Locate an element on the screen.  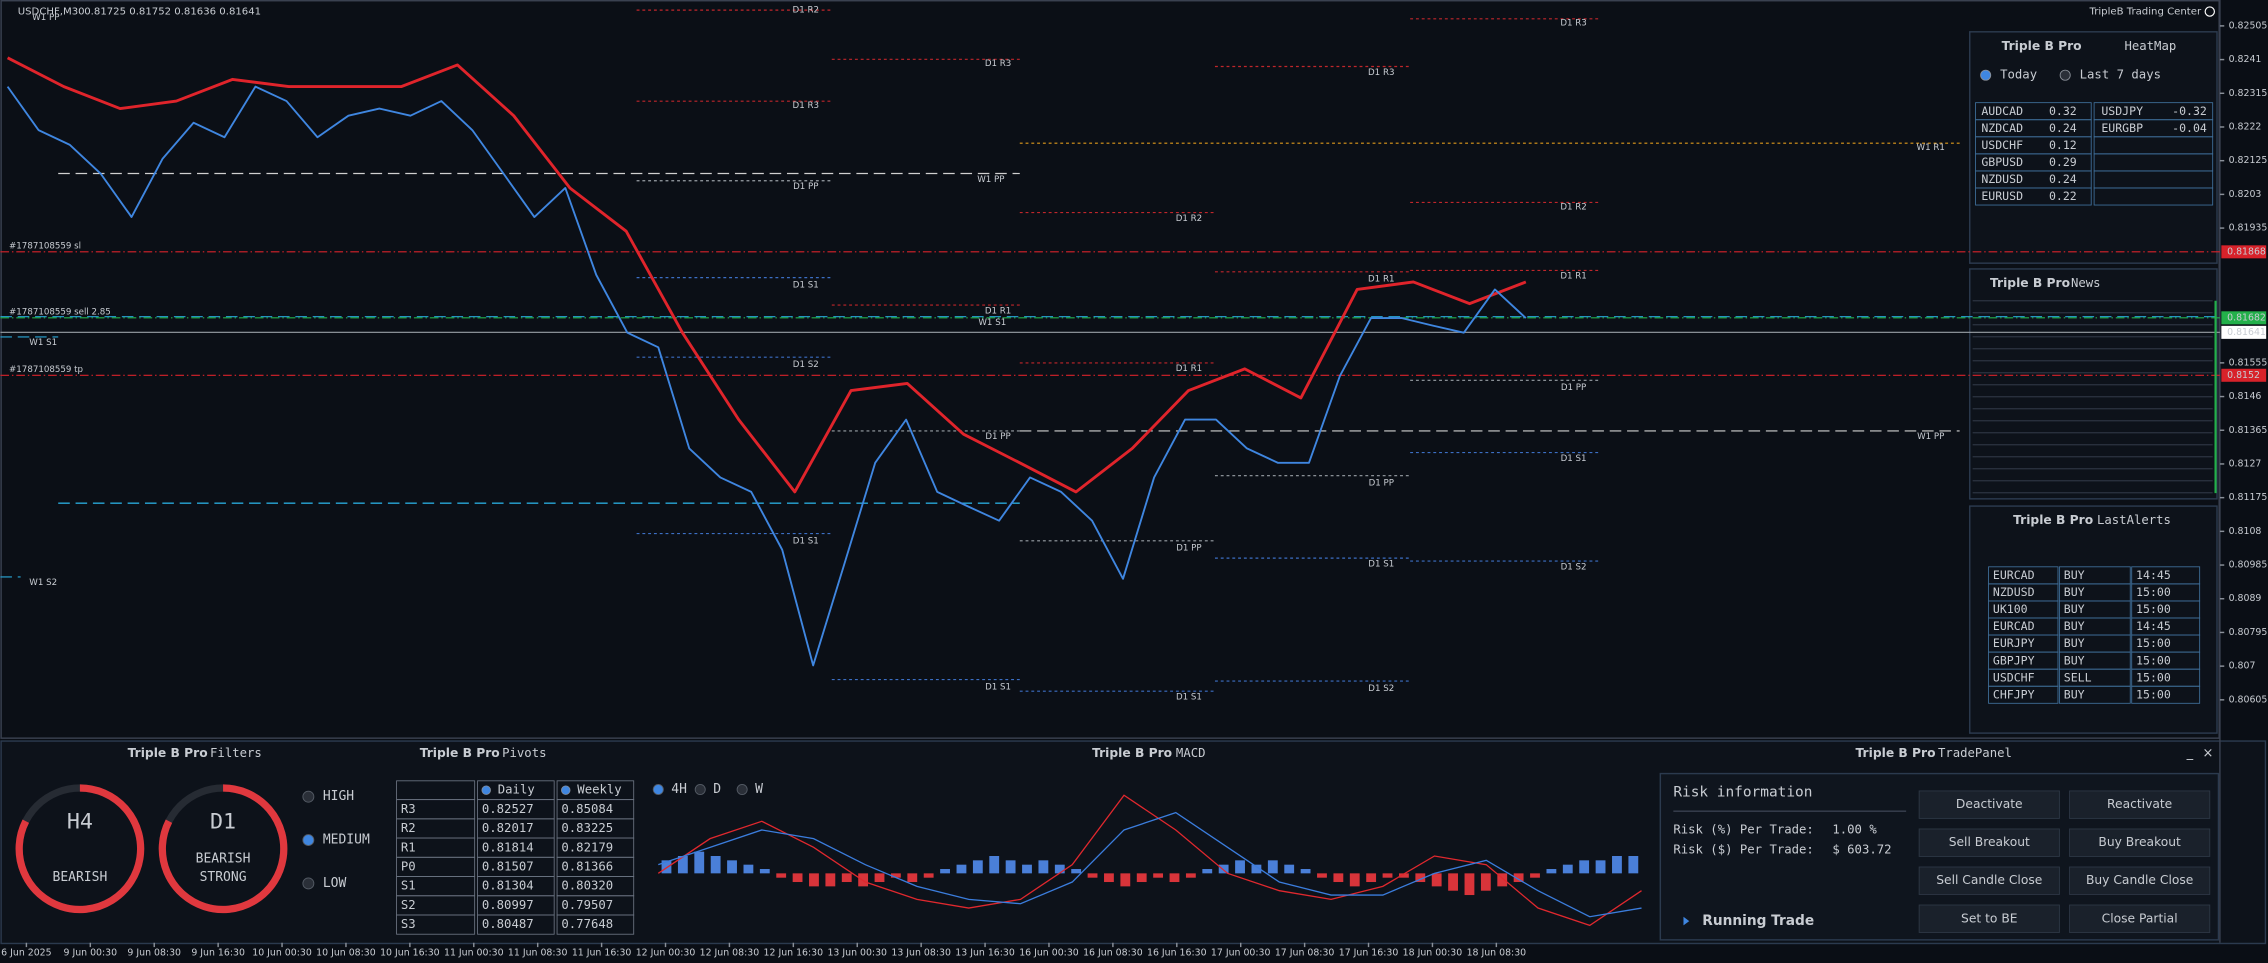
heatmap-pair: NZDUSD is located at coordinates (2002, 179).